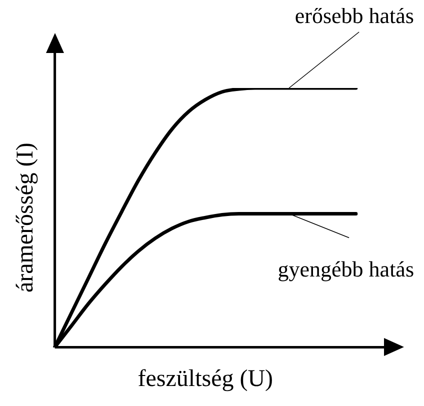 Image resolution: width=424 pixels, height=406 pixels. I want to click on y-axis-title: áramerősség (I), so click(25, 217).